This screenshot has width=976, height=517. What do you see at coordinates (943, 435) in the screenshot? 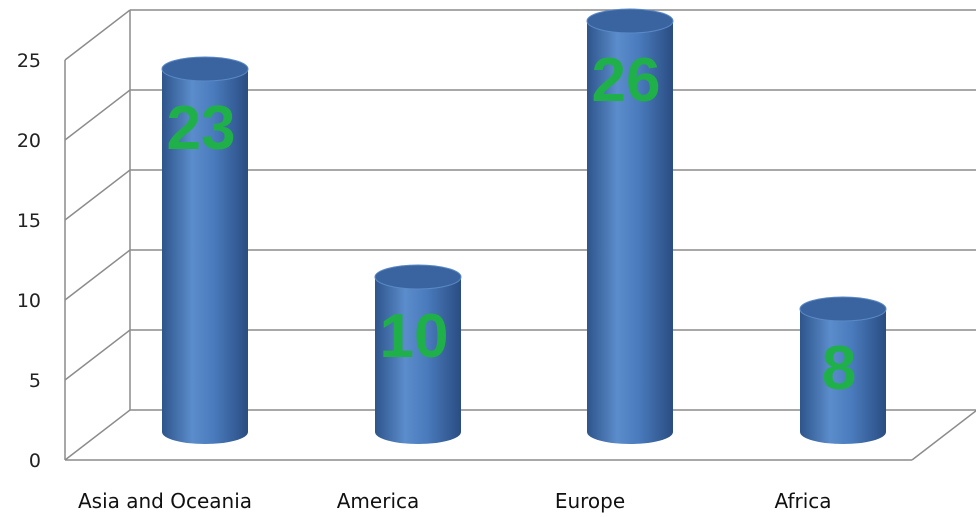
I see `floor-right-edge` at bounding box center [943, 435].